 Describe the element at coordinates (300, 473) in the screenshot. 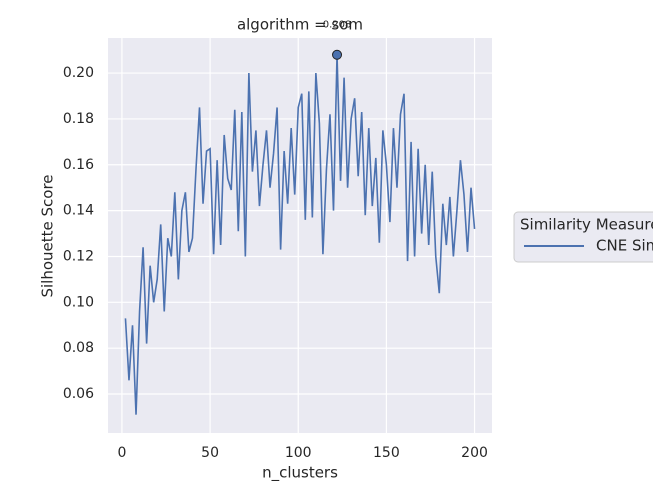

I see `x-axis-label: n_clusters` at that location.